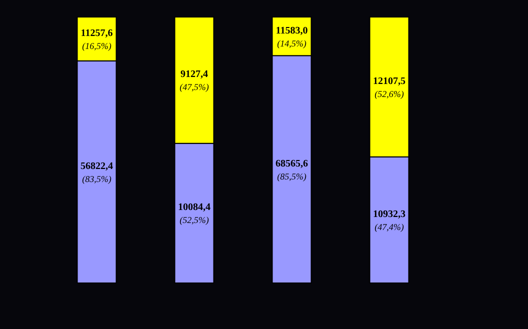 Image resolution: width=528 pixels, height=329 pixels. What do you see at coordinates (194, 220) in the screenshot?
I see `data-label: (52,5%)` at bounding box center [194, 220].